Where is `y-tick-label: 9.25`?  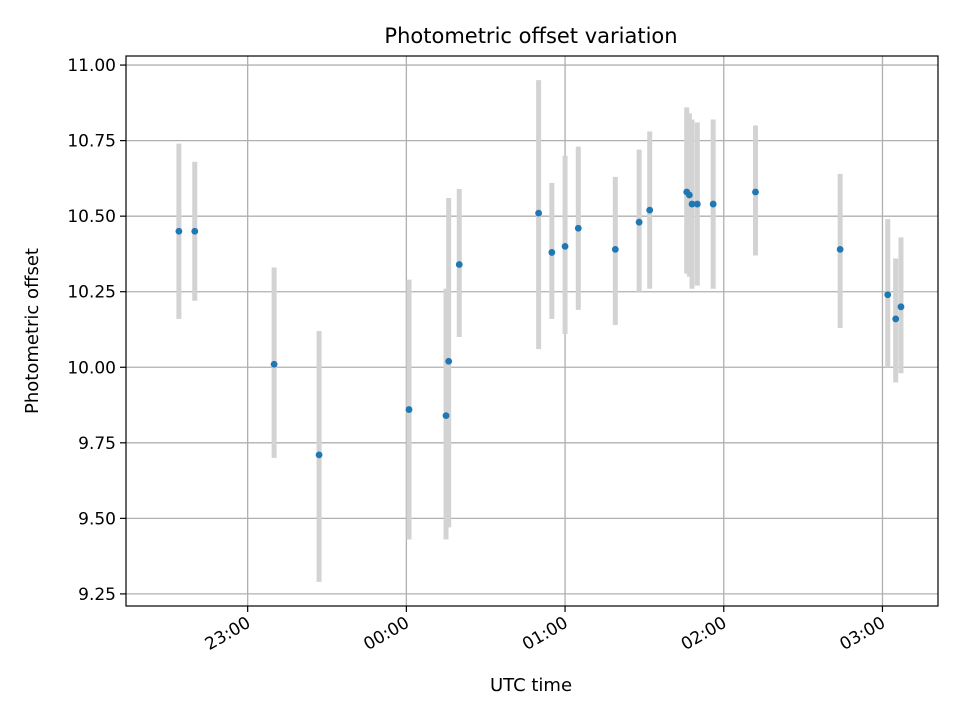 y-tick-label: 9.25 is located at coordinates (97, 595).